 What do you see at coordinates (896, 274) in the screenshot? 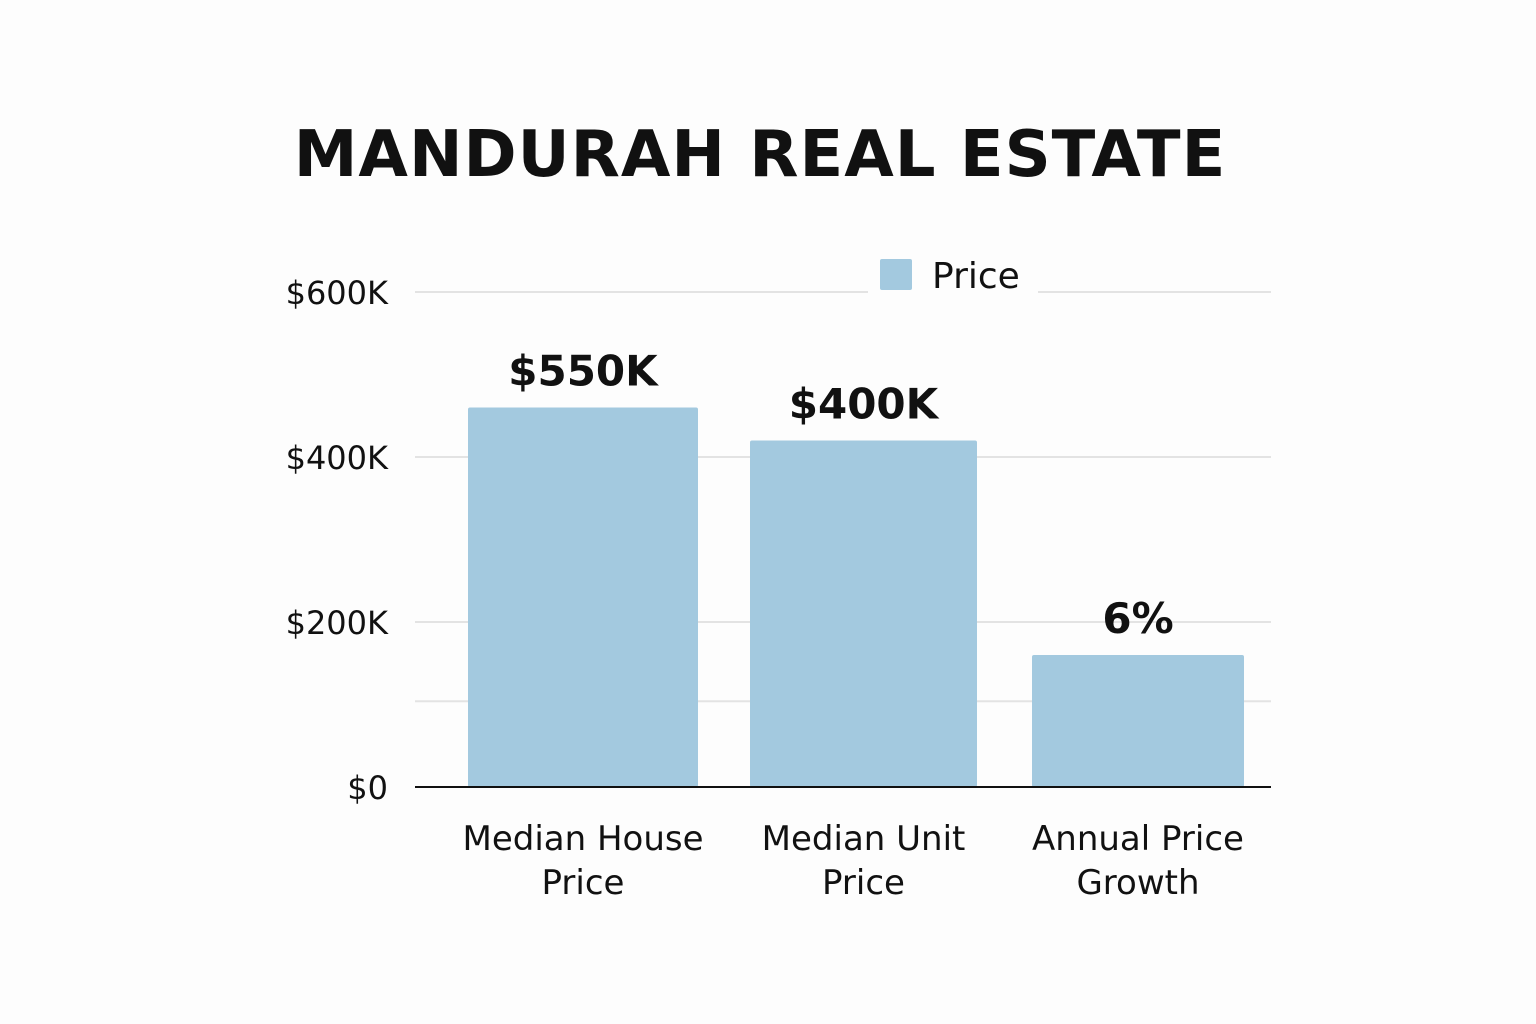
I see `legend-swatch` at bounding box center [896, 274].